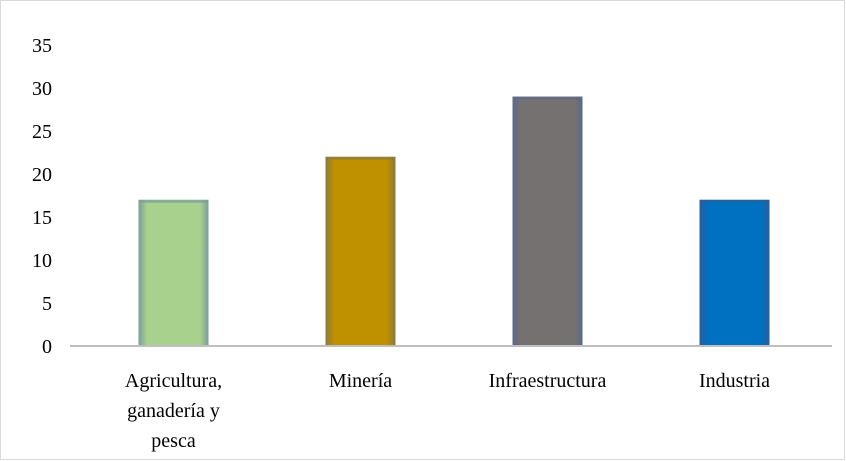 This screenshot has height=461, width=846. I want to click on y-tick-label-10: 10, so click(42, 261).